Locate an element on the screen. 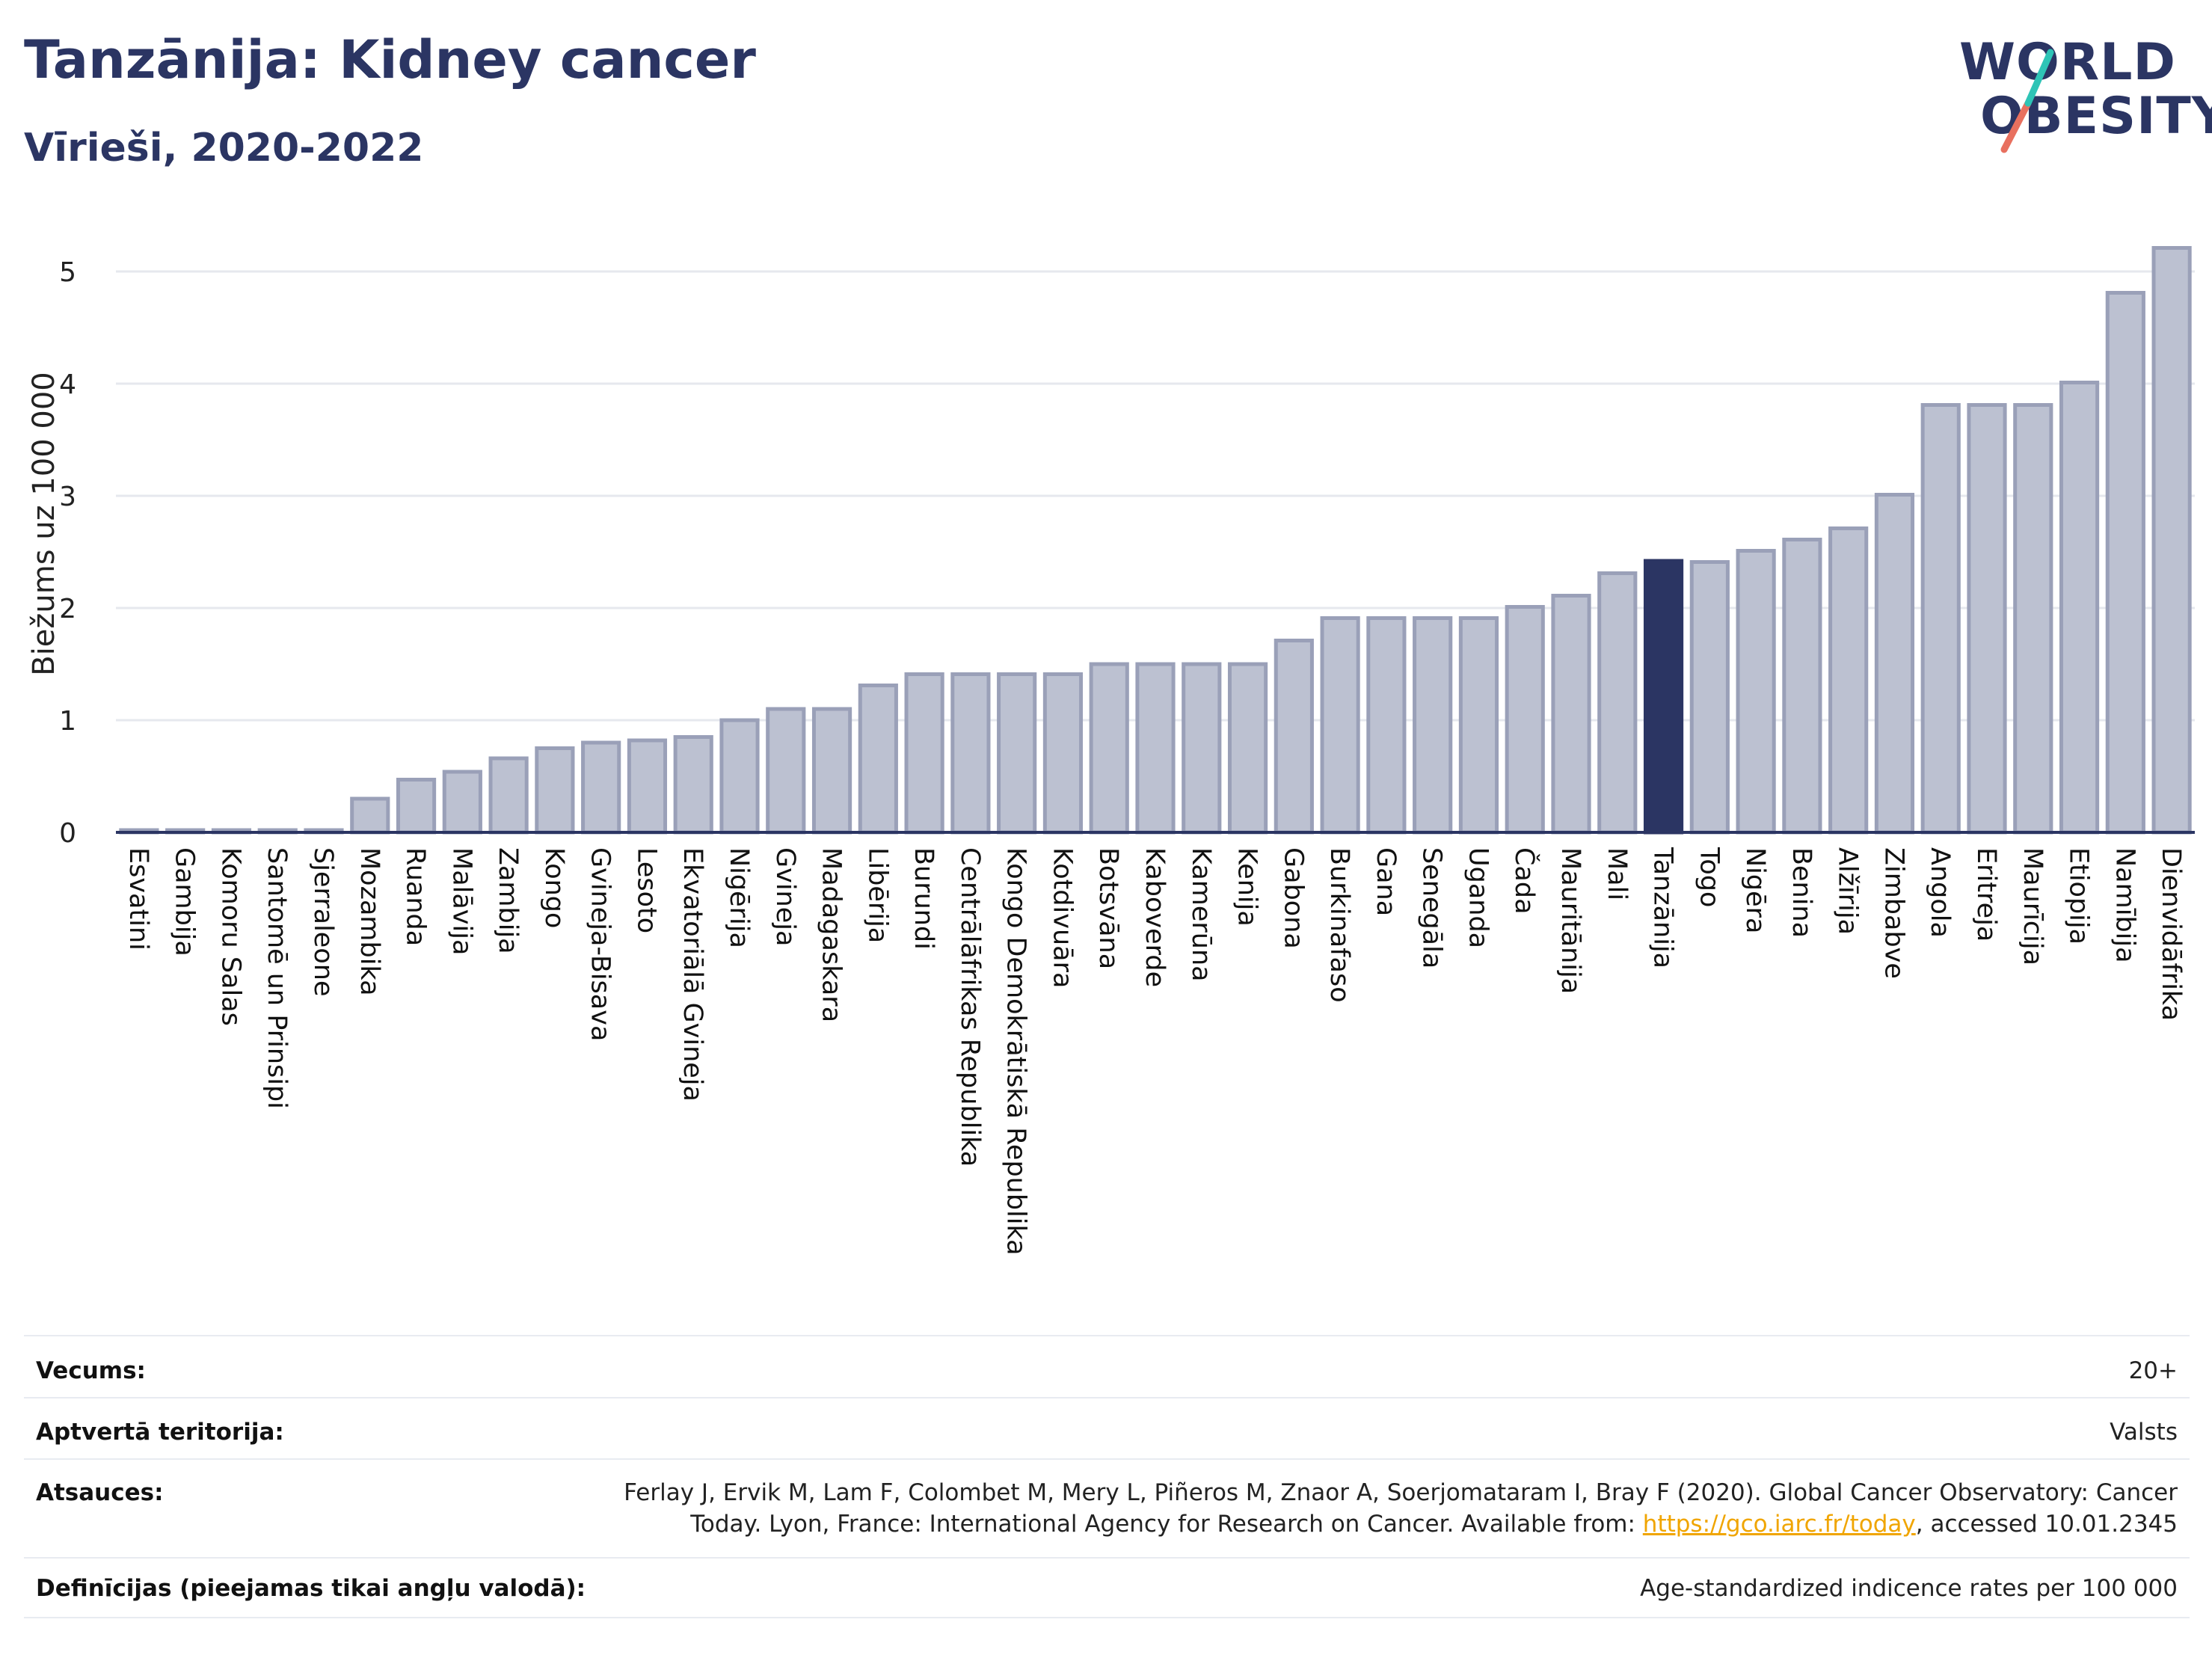  y-tick-label: 0 is located at coordinates (67, 833).